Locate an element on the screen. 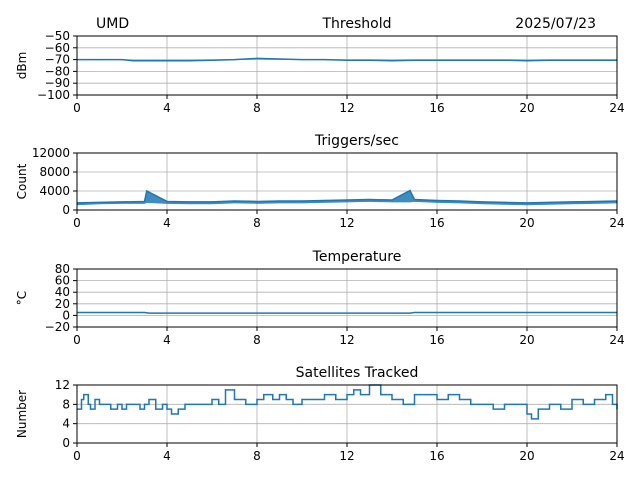 Image resolution: width=640 pixels, height=480 pixels. panel-title: Temperature is located at coordinates (357, 257).